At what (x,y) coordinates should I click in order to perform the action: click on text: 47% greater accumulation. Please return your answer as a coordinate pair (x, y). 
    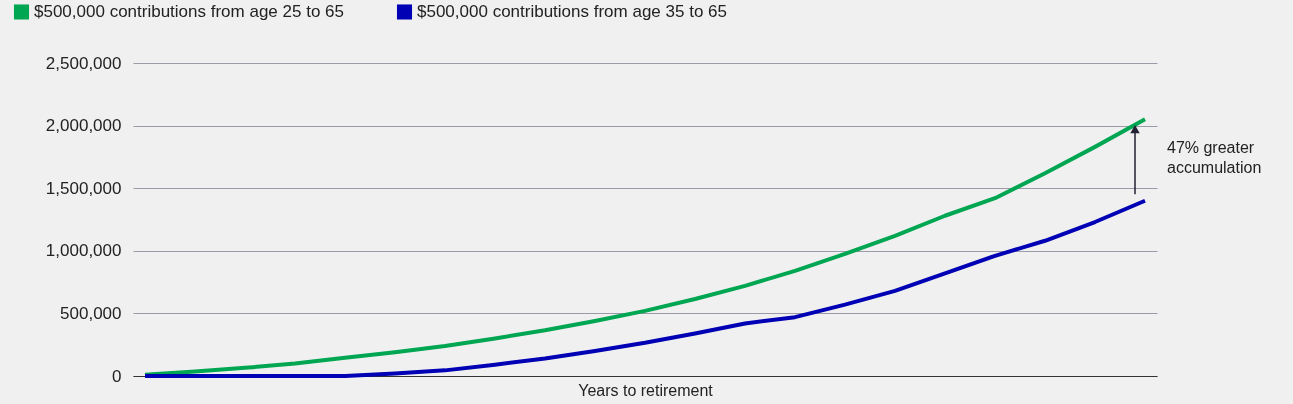
    Looking at the image, I should click on (1214, 157).